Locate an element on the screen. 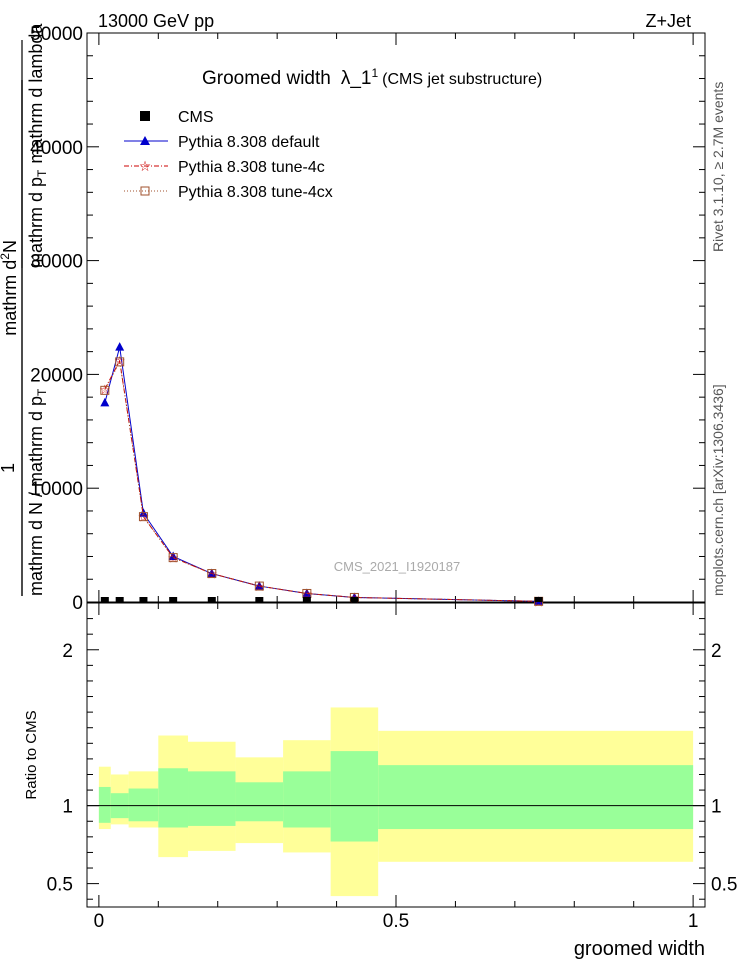 This screenshot has height=972, width=746. chart-title-sup: 1 is located at coordinates (374, 73).